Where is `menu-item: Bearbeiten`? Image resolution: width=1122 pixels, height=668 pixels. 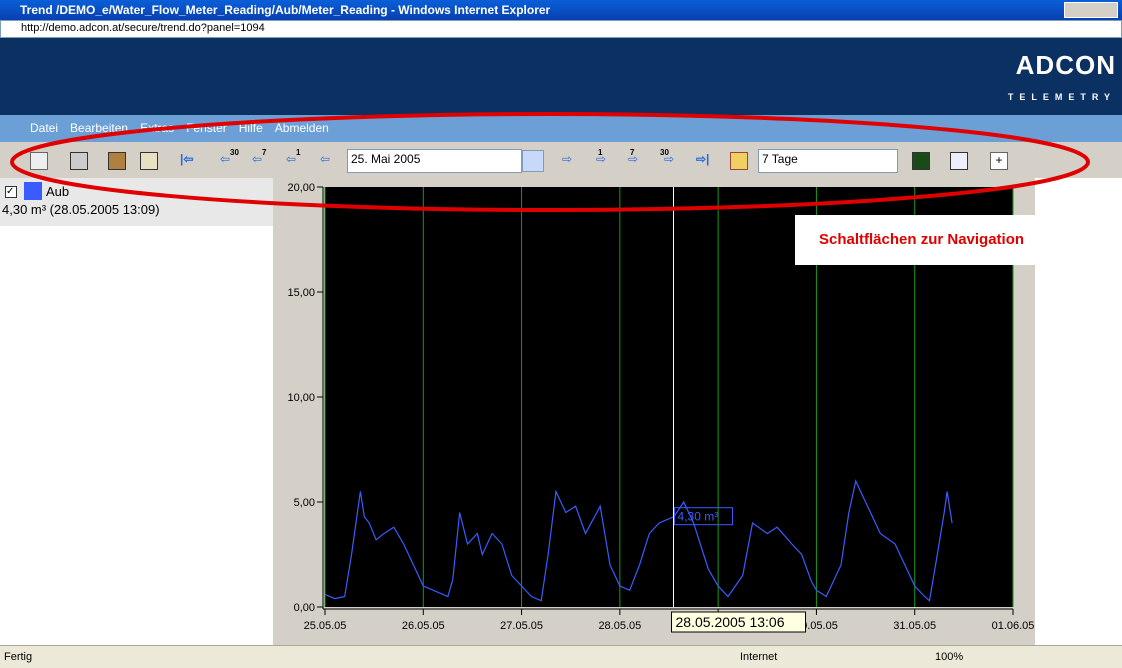 menu-item: Bearbeiten is located at coordinates (99, 128).